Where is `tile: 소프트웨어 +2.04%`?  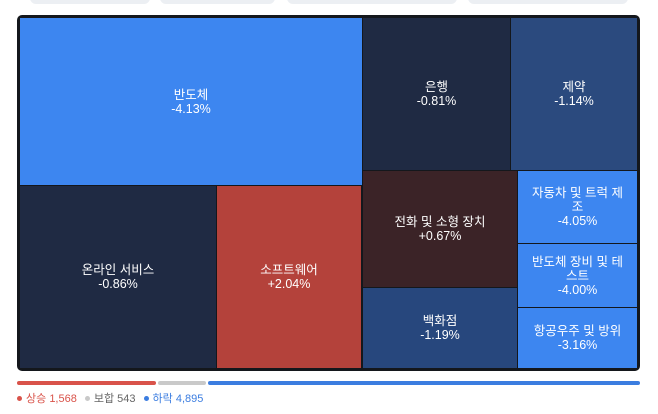
tile: 소프트웨어 +2.04% is located at coordinates (289, 277).